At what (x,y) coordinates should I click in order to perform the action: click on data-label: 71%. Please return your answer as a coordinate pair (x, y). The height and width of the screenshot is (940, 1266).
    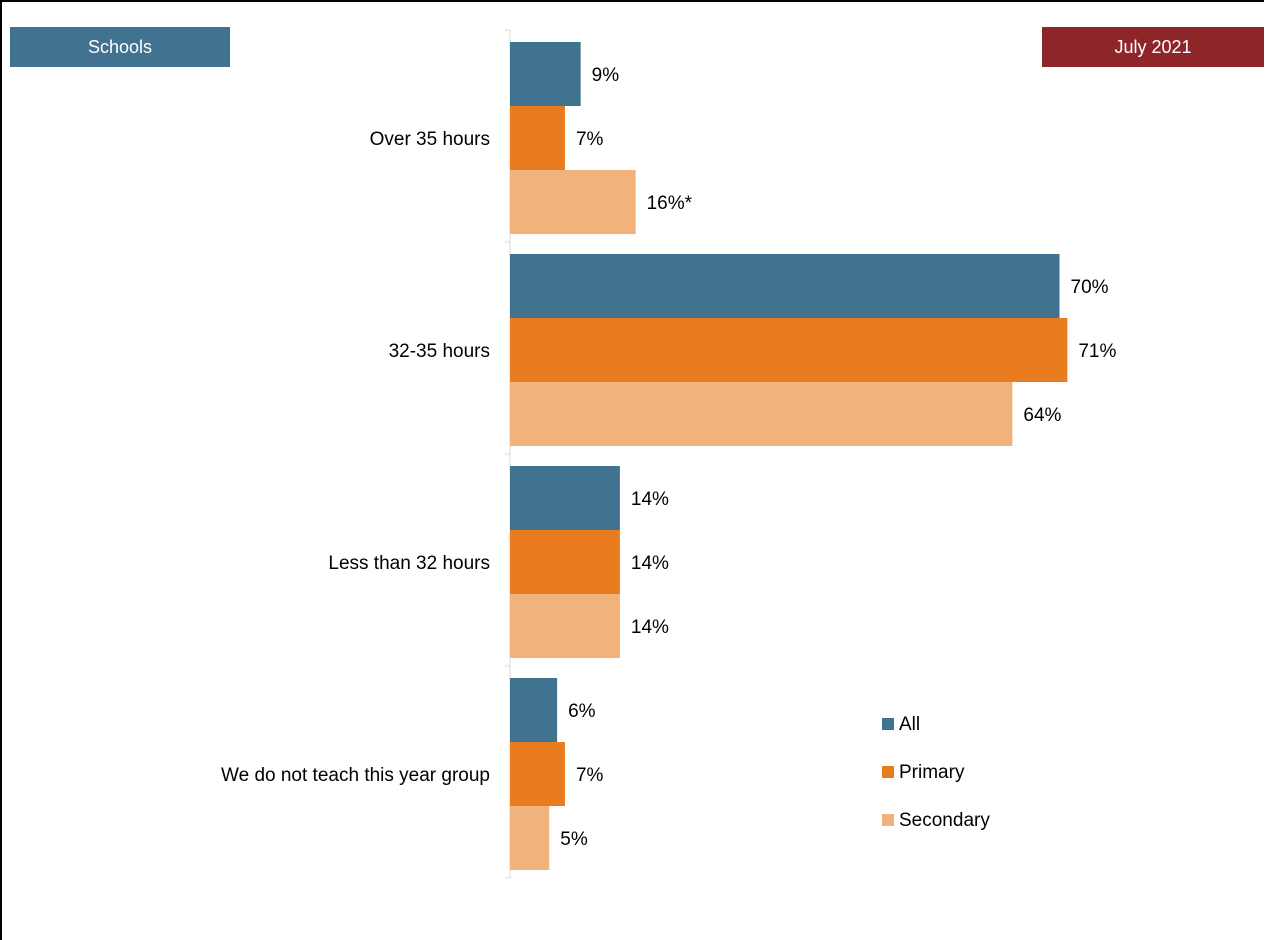
    Looking at the image, I should click on (1097, 351).